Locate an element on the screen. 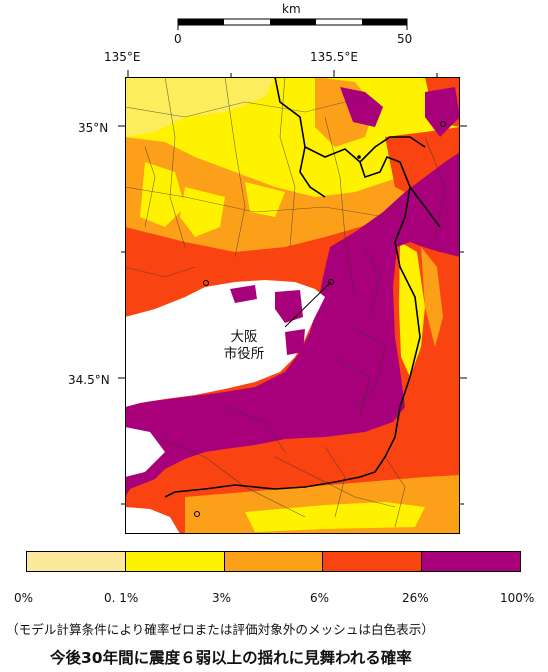 The image size is (548, 672). scalebar-end-label: 50 is located at coordinates (405, 39).